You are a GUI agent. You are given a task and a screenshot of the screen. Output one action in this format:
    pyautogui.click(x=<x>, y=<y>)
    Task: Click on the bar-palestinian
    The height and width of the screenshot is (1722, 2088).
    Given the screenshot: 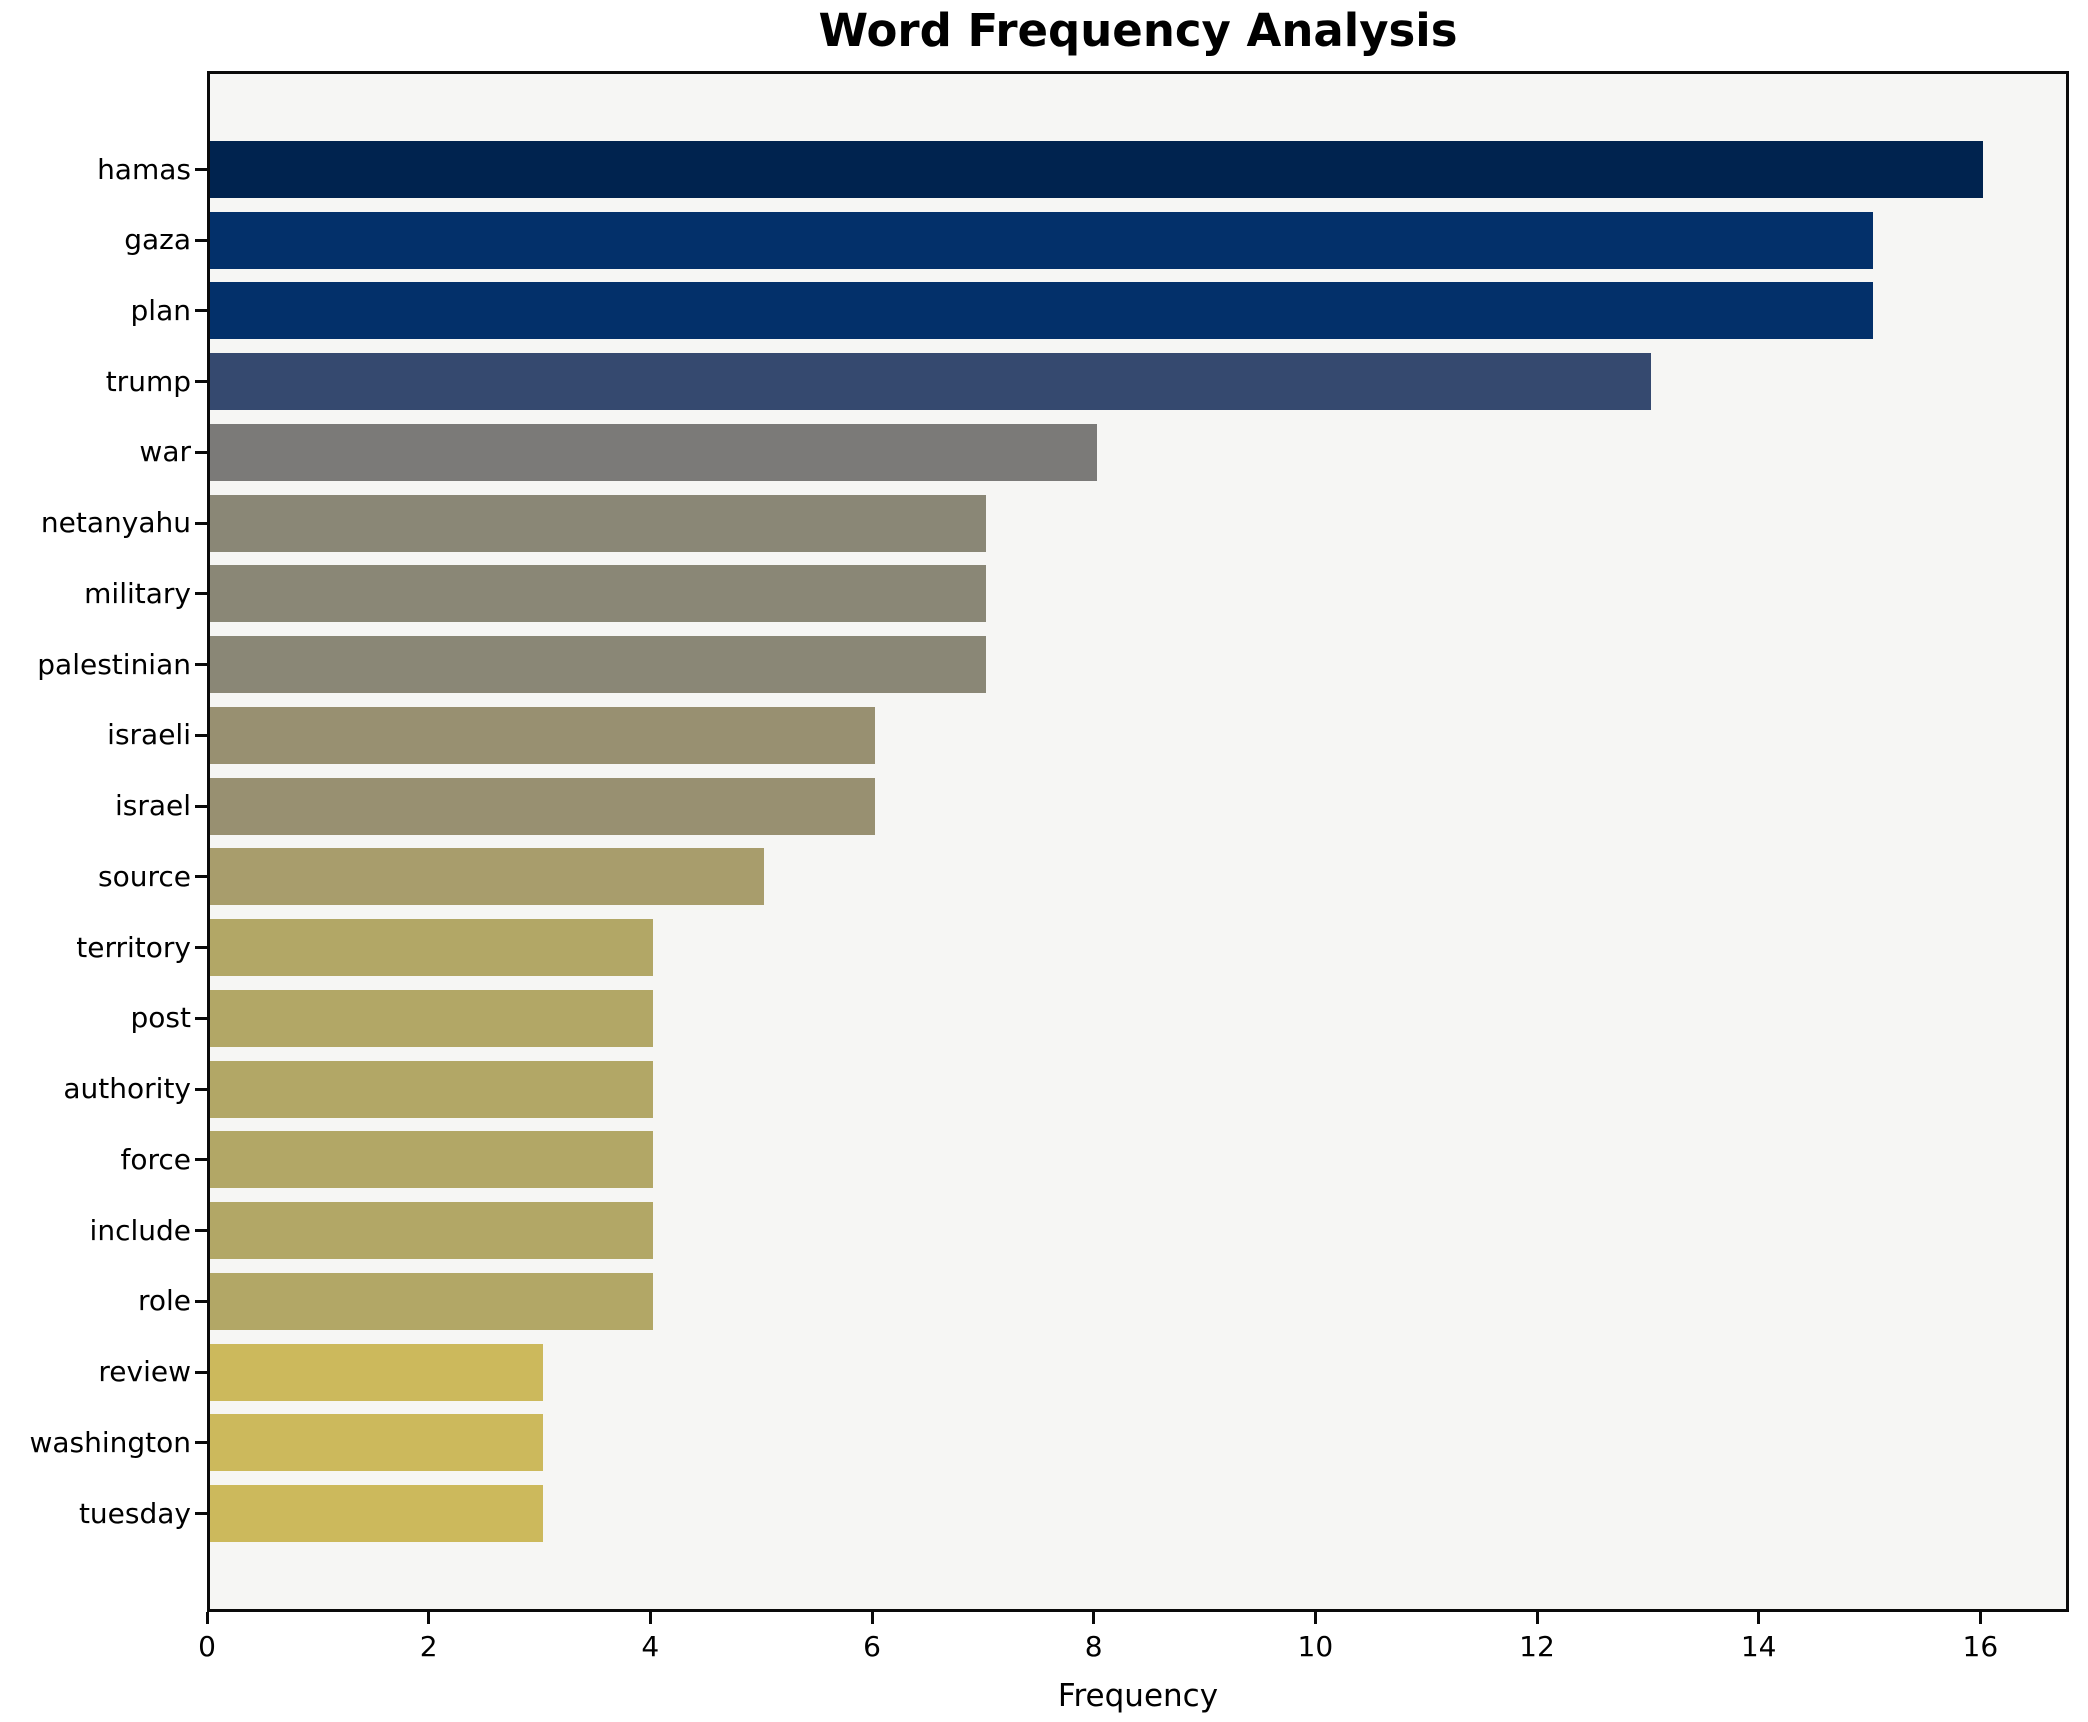 What is the action you would take?
    pyautogui.click(x=598, y=665)
    